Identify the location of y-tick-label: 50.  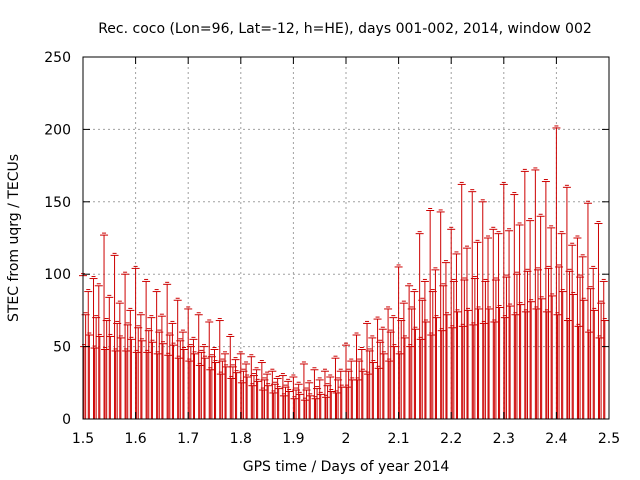
(62, 348).